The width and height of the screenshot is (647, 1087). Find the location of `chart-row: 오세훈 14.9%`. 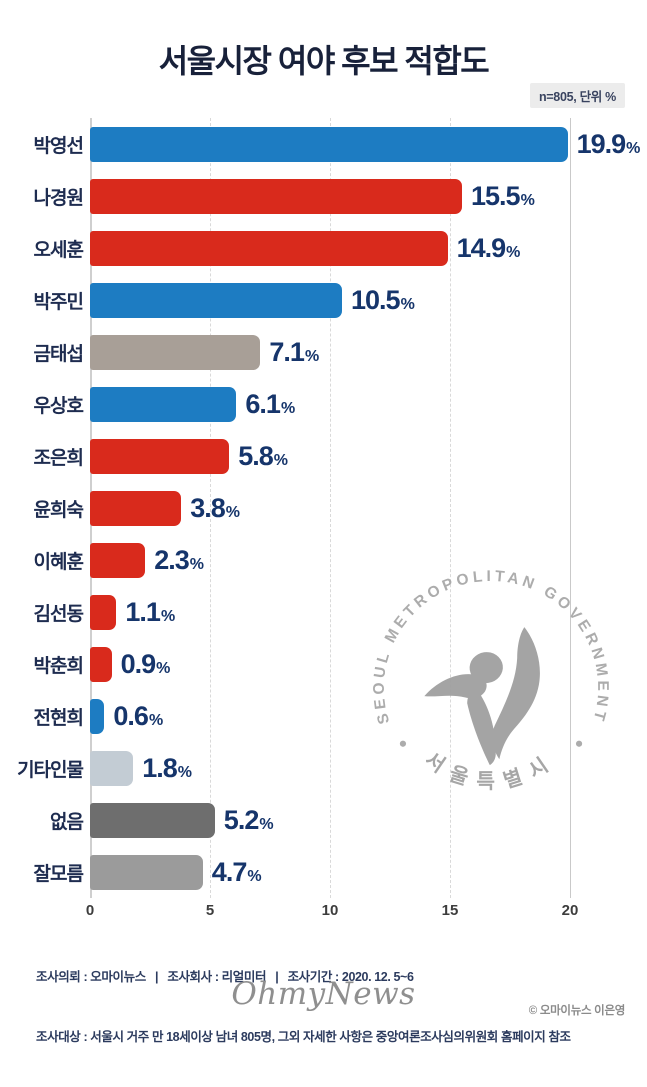

chart-row: 오세훈 14.9% is located at coordinates (323, 248).